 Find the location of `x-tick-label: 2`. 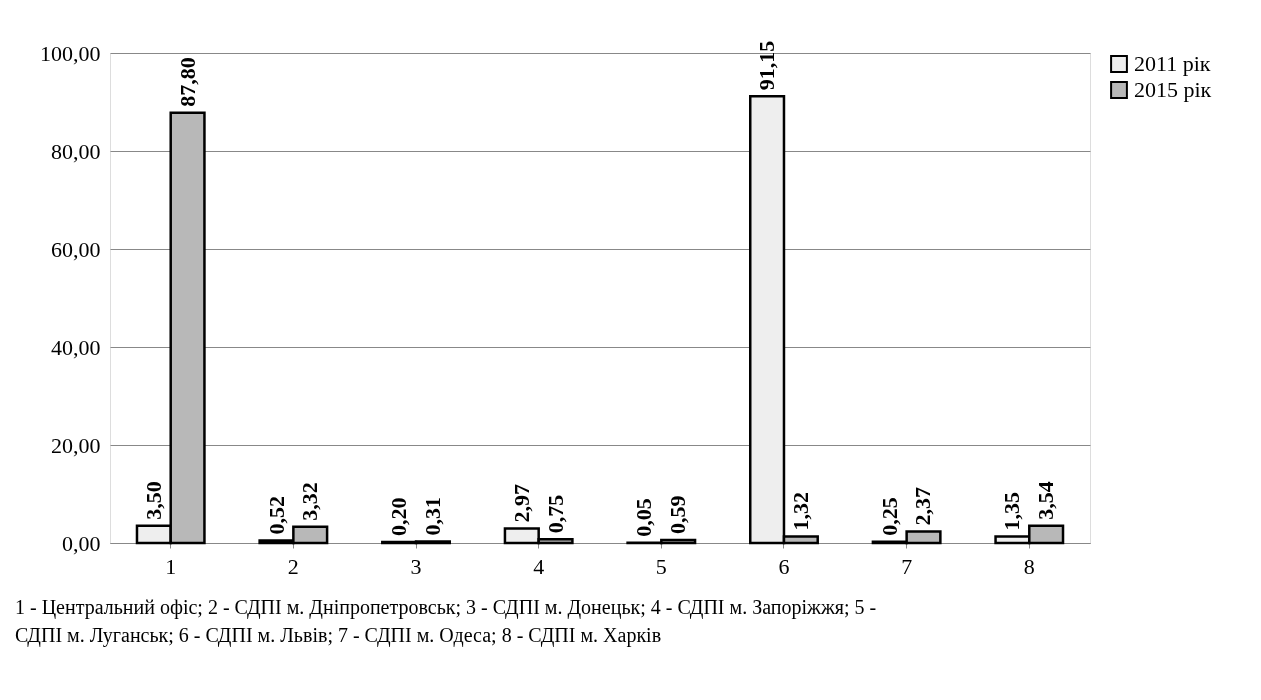

x-tick-label: 2 is located at coordinates (293, 566).